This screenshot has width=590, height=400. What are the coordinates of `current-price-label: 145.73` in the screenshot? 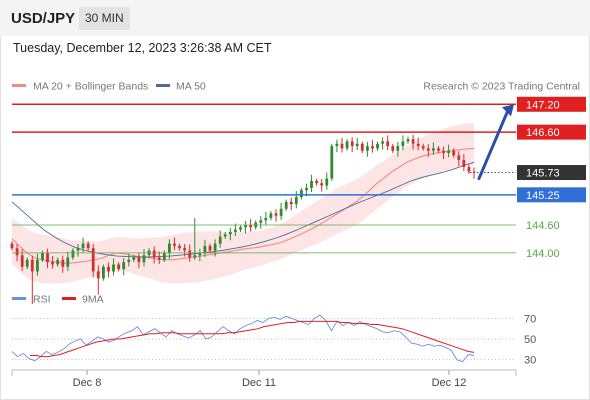 It's located at (543, 174).